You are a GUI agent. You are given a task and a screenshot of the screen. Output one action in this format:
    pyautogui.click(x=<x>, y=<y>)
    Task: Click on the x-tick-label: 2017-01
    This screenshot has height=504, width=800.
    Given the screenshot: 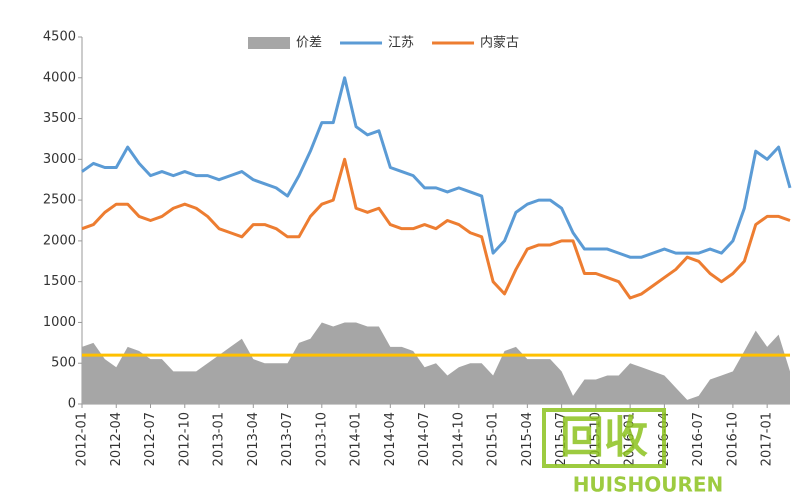 What is the action you would take?
    pyautogui.click(x=767, y=439)
    